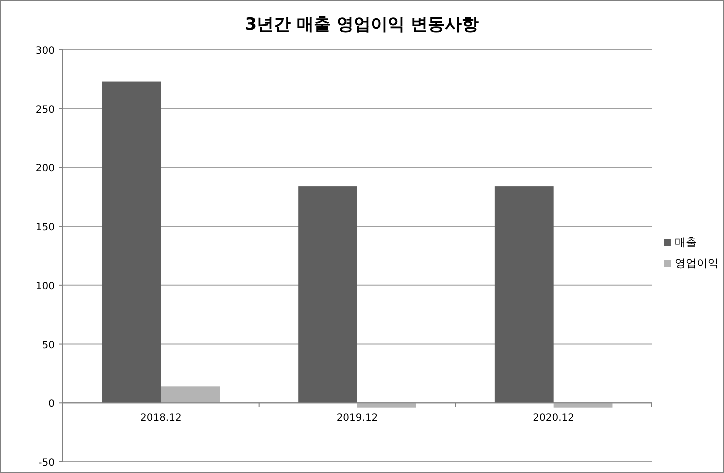  Describe the element at coordinates (686, 242) in the screenshot. I see `legend-label: 매출` at that location.